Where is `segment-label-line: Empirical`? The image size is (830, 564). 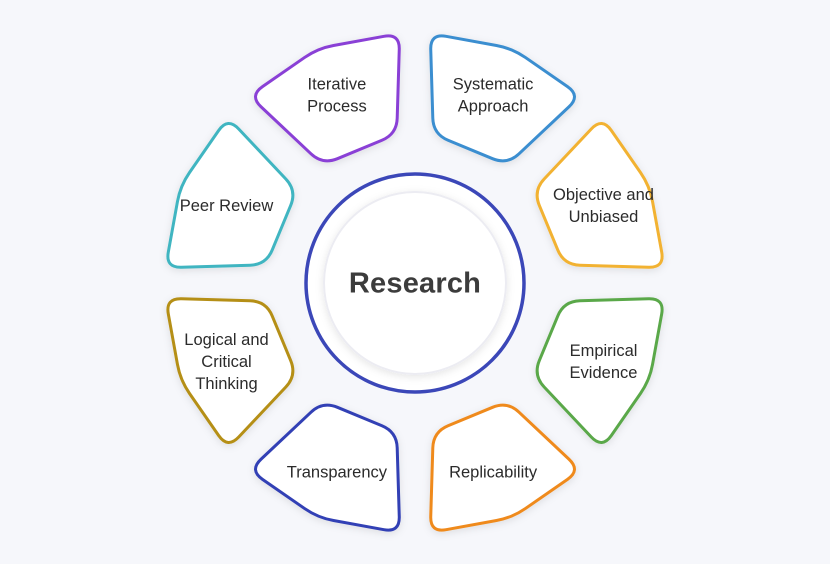 segment-label-line: Empirical is located at coordinates (604, 351).